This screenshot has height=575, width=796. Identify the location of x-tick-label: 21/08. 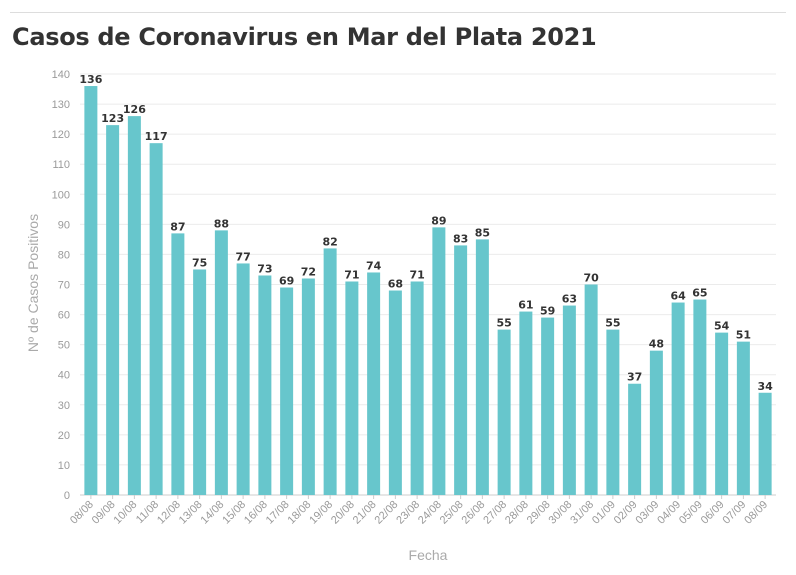
(365, 513).